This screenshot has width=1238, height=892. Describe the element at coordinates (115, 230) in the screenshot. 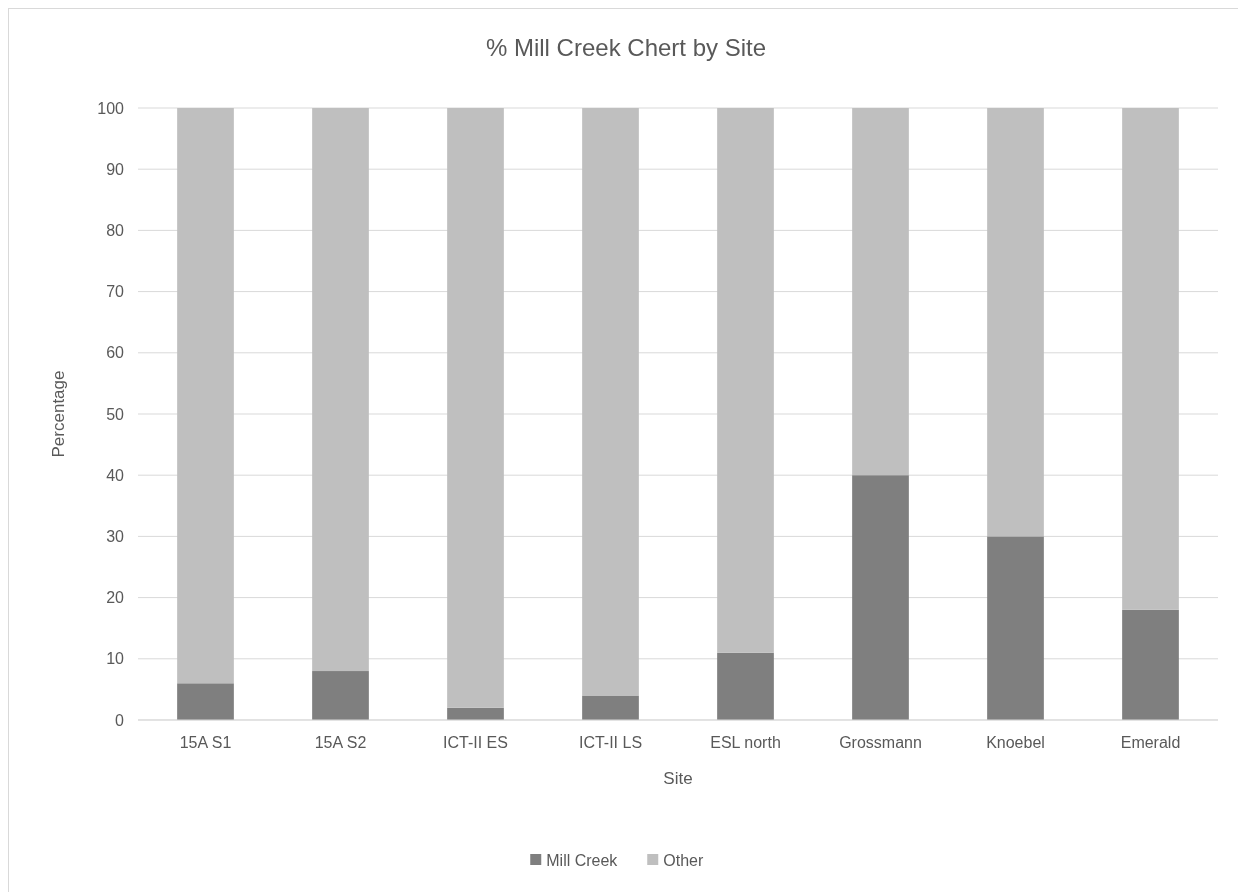

I see `y-tick-label: 80` at that location.